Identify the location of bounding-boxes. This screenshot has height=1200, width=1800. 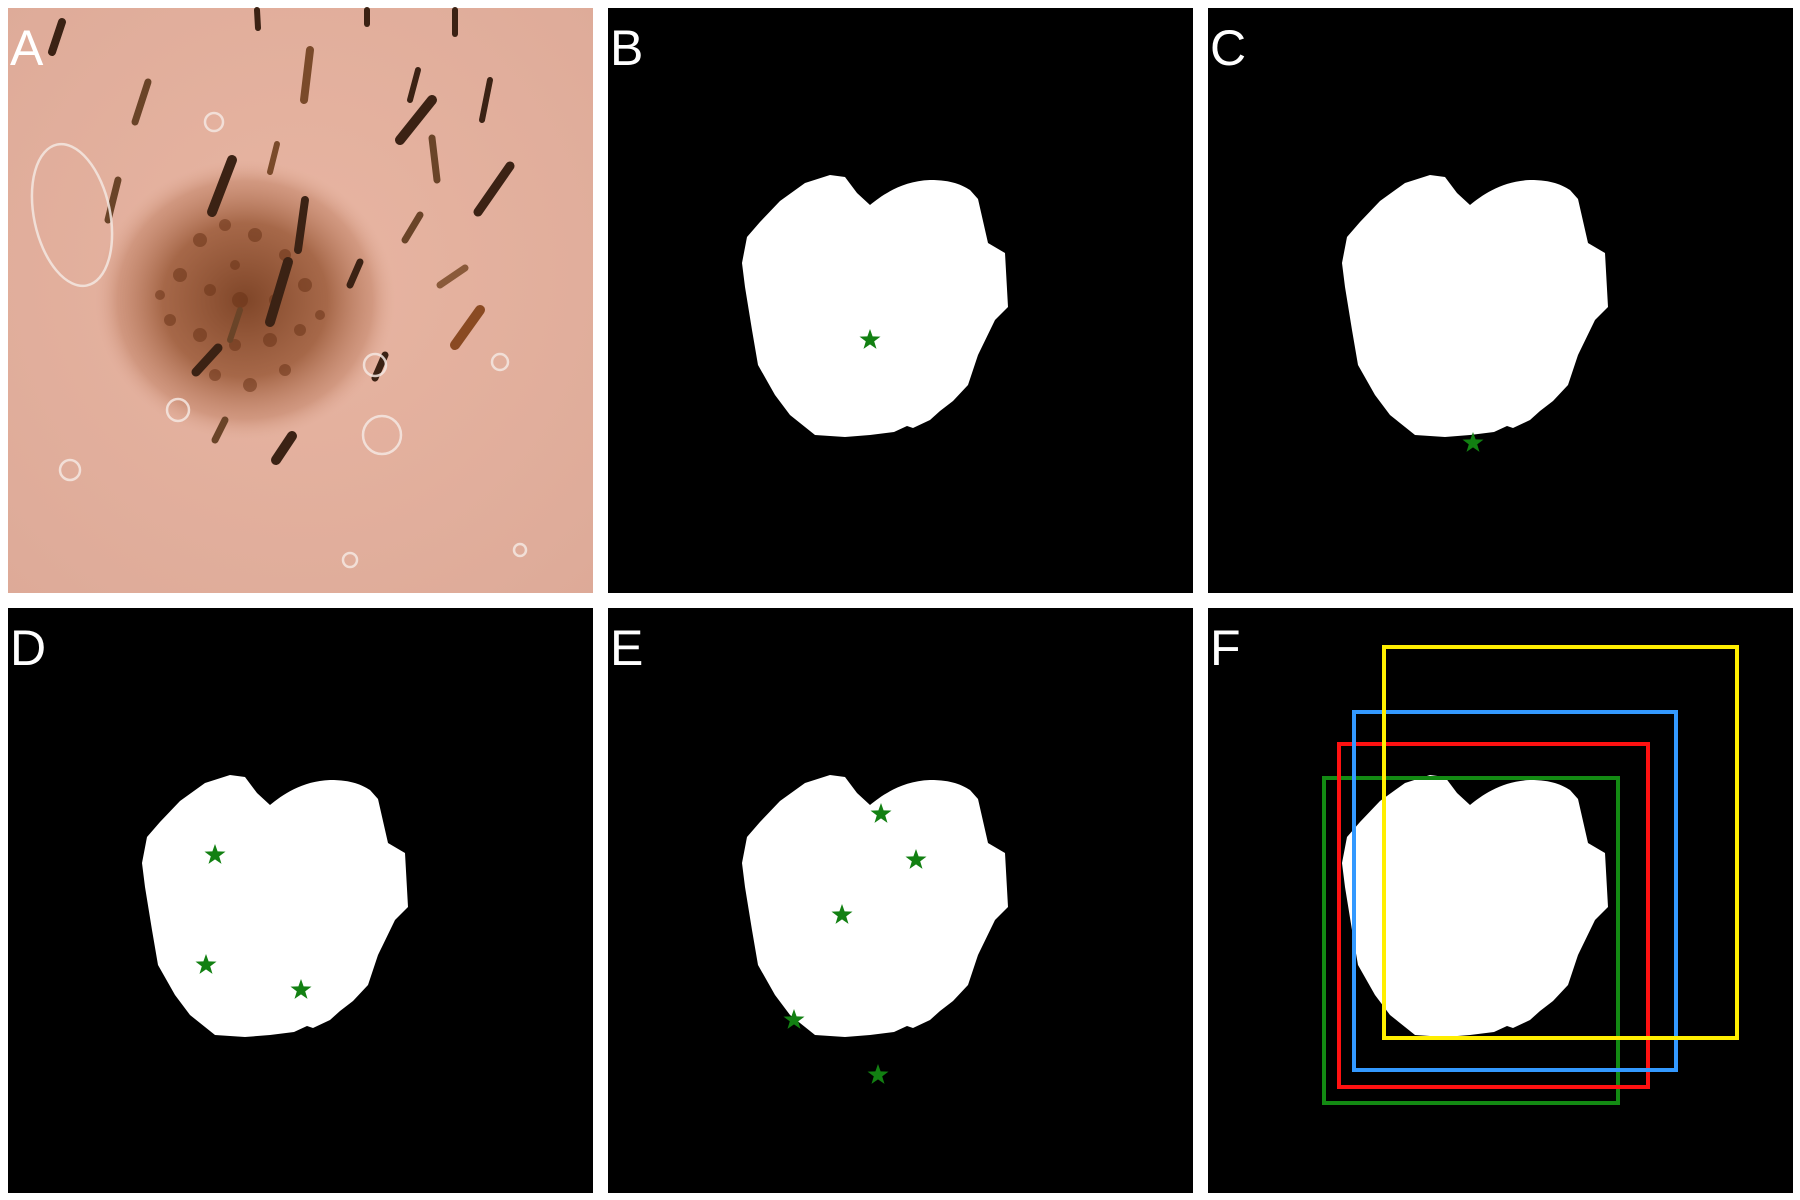
(1530, 875).